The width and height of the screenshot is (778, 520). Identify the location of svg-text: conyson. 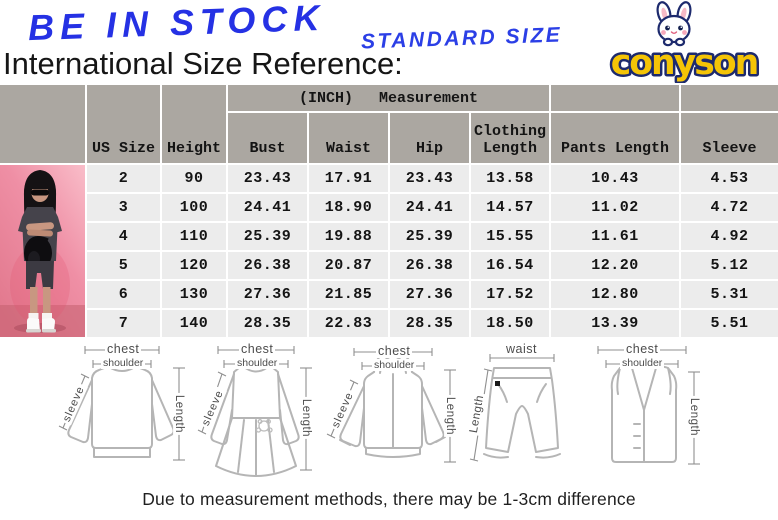
(684, 63).